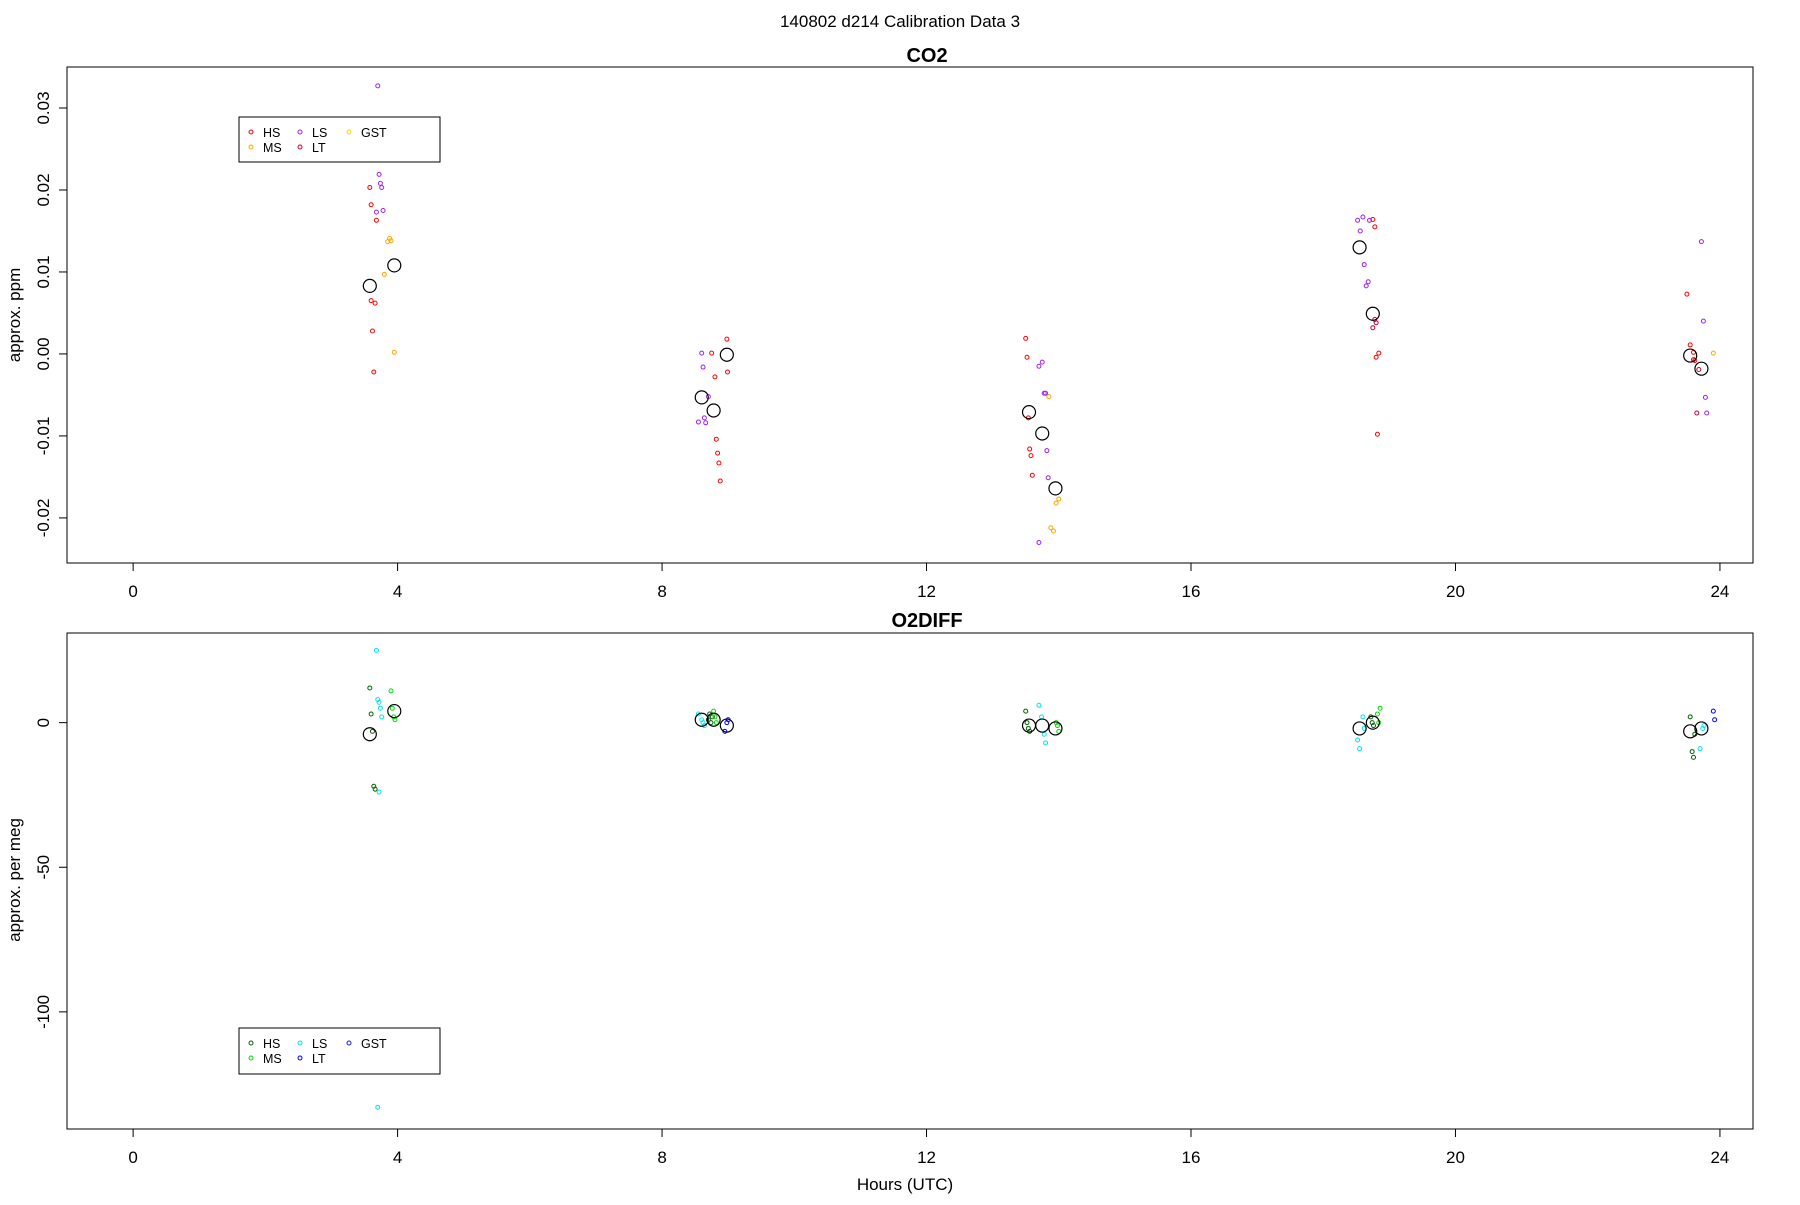 This screenshot has width=1800, height=1205. What do you see at coordinates (900, 21) in the screenshot?
I see `figure-title: 140802 d214 Calibration Data 3` at bounding box center [900, 21].